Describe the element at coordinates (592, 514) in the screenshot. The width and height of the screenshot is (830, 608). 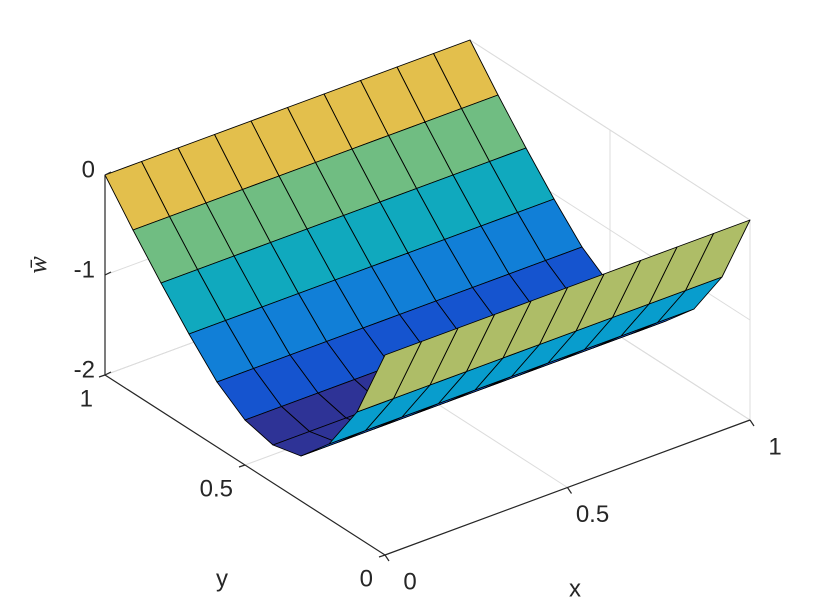
I see `x-tick-label: 0.5` at that location.